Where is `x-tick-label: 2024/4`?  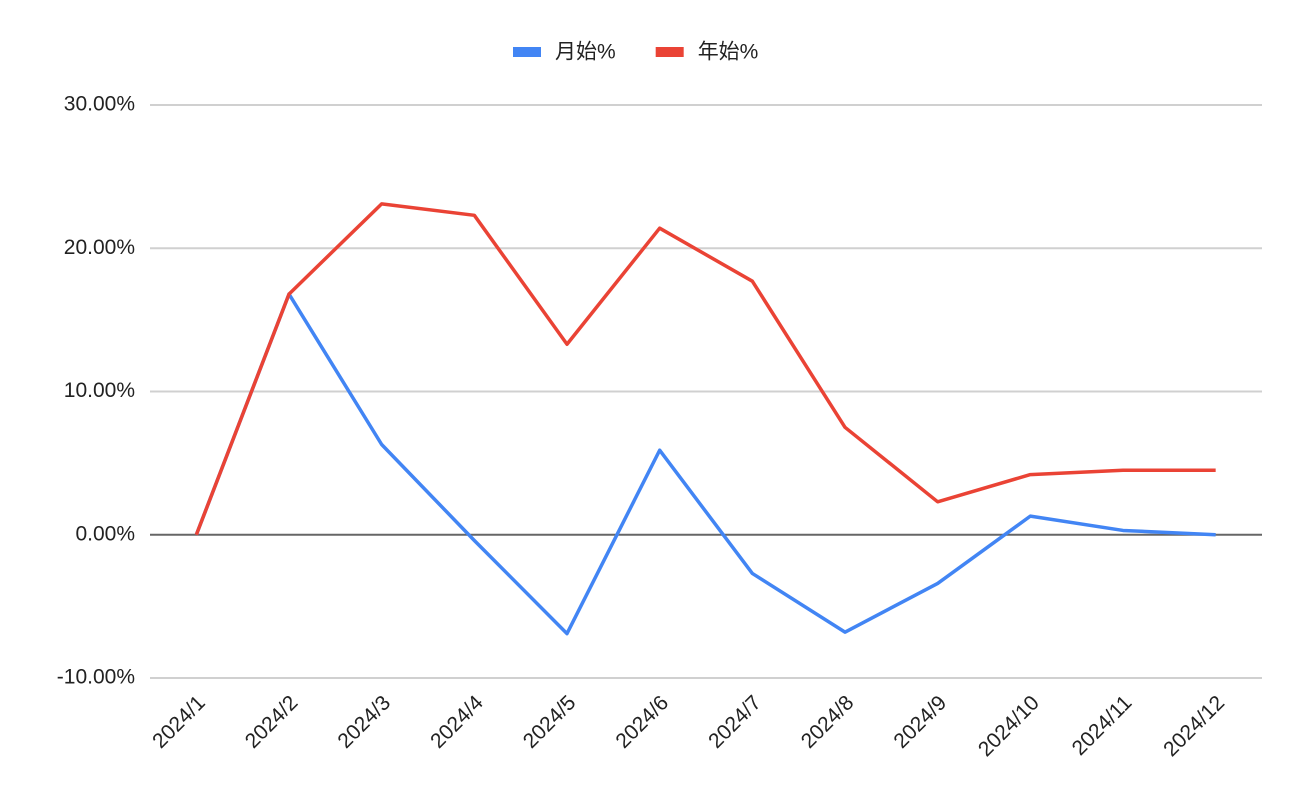
x-tick-label: 2024/4 is located at coordinates (457, 722).